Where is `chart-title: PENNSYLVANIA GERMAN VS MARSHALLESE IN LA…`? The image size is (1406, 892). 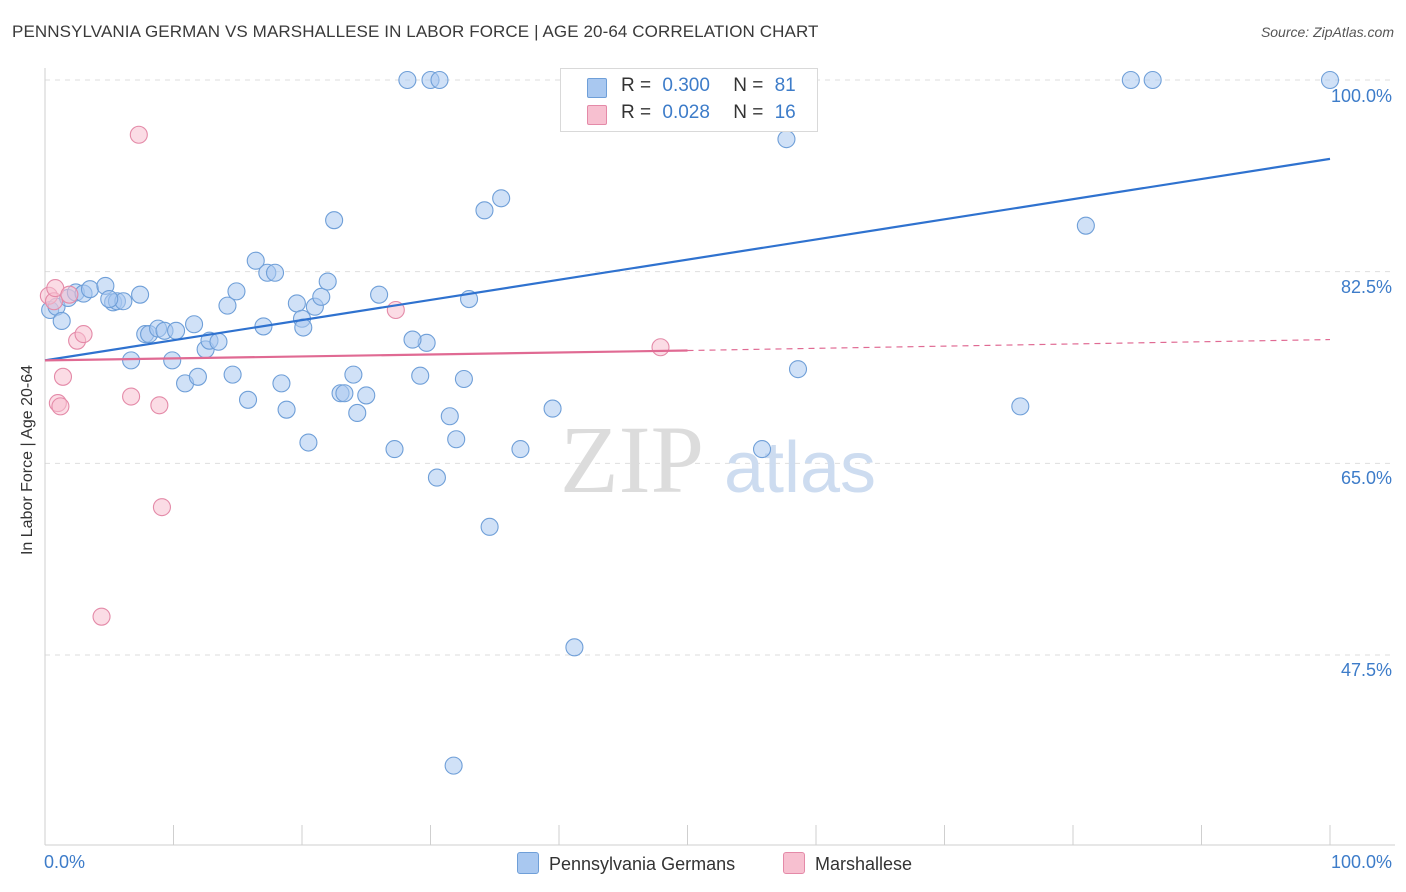
chart-title: PENNSYLVANIA GERMAN VS MARSHALLESE IN LA… is located at coordinates (415, 31).